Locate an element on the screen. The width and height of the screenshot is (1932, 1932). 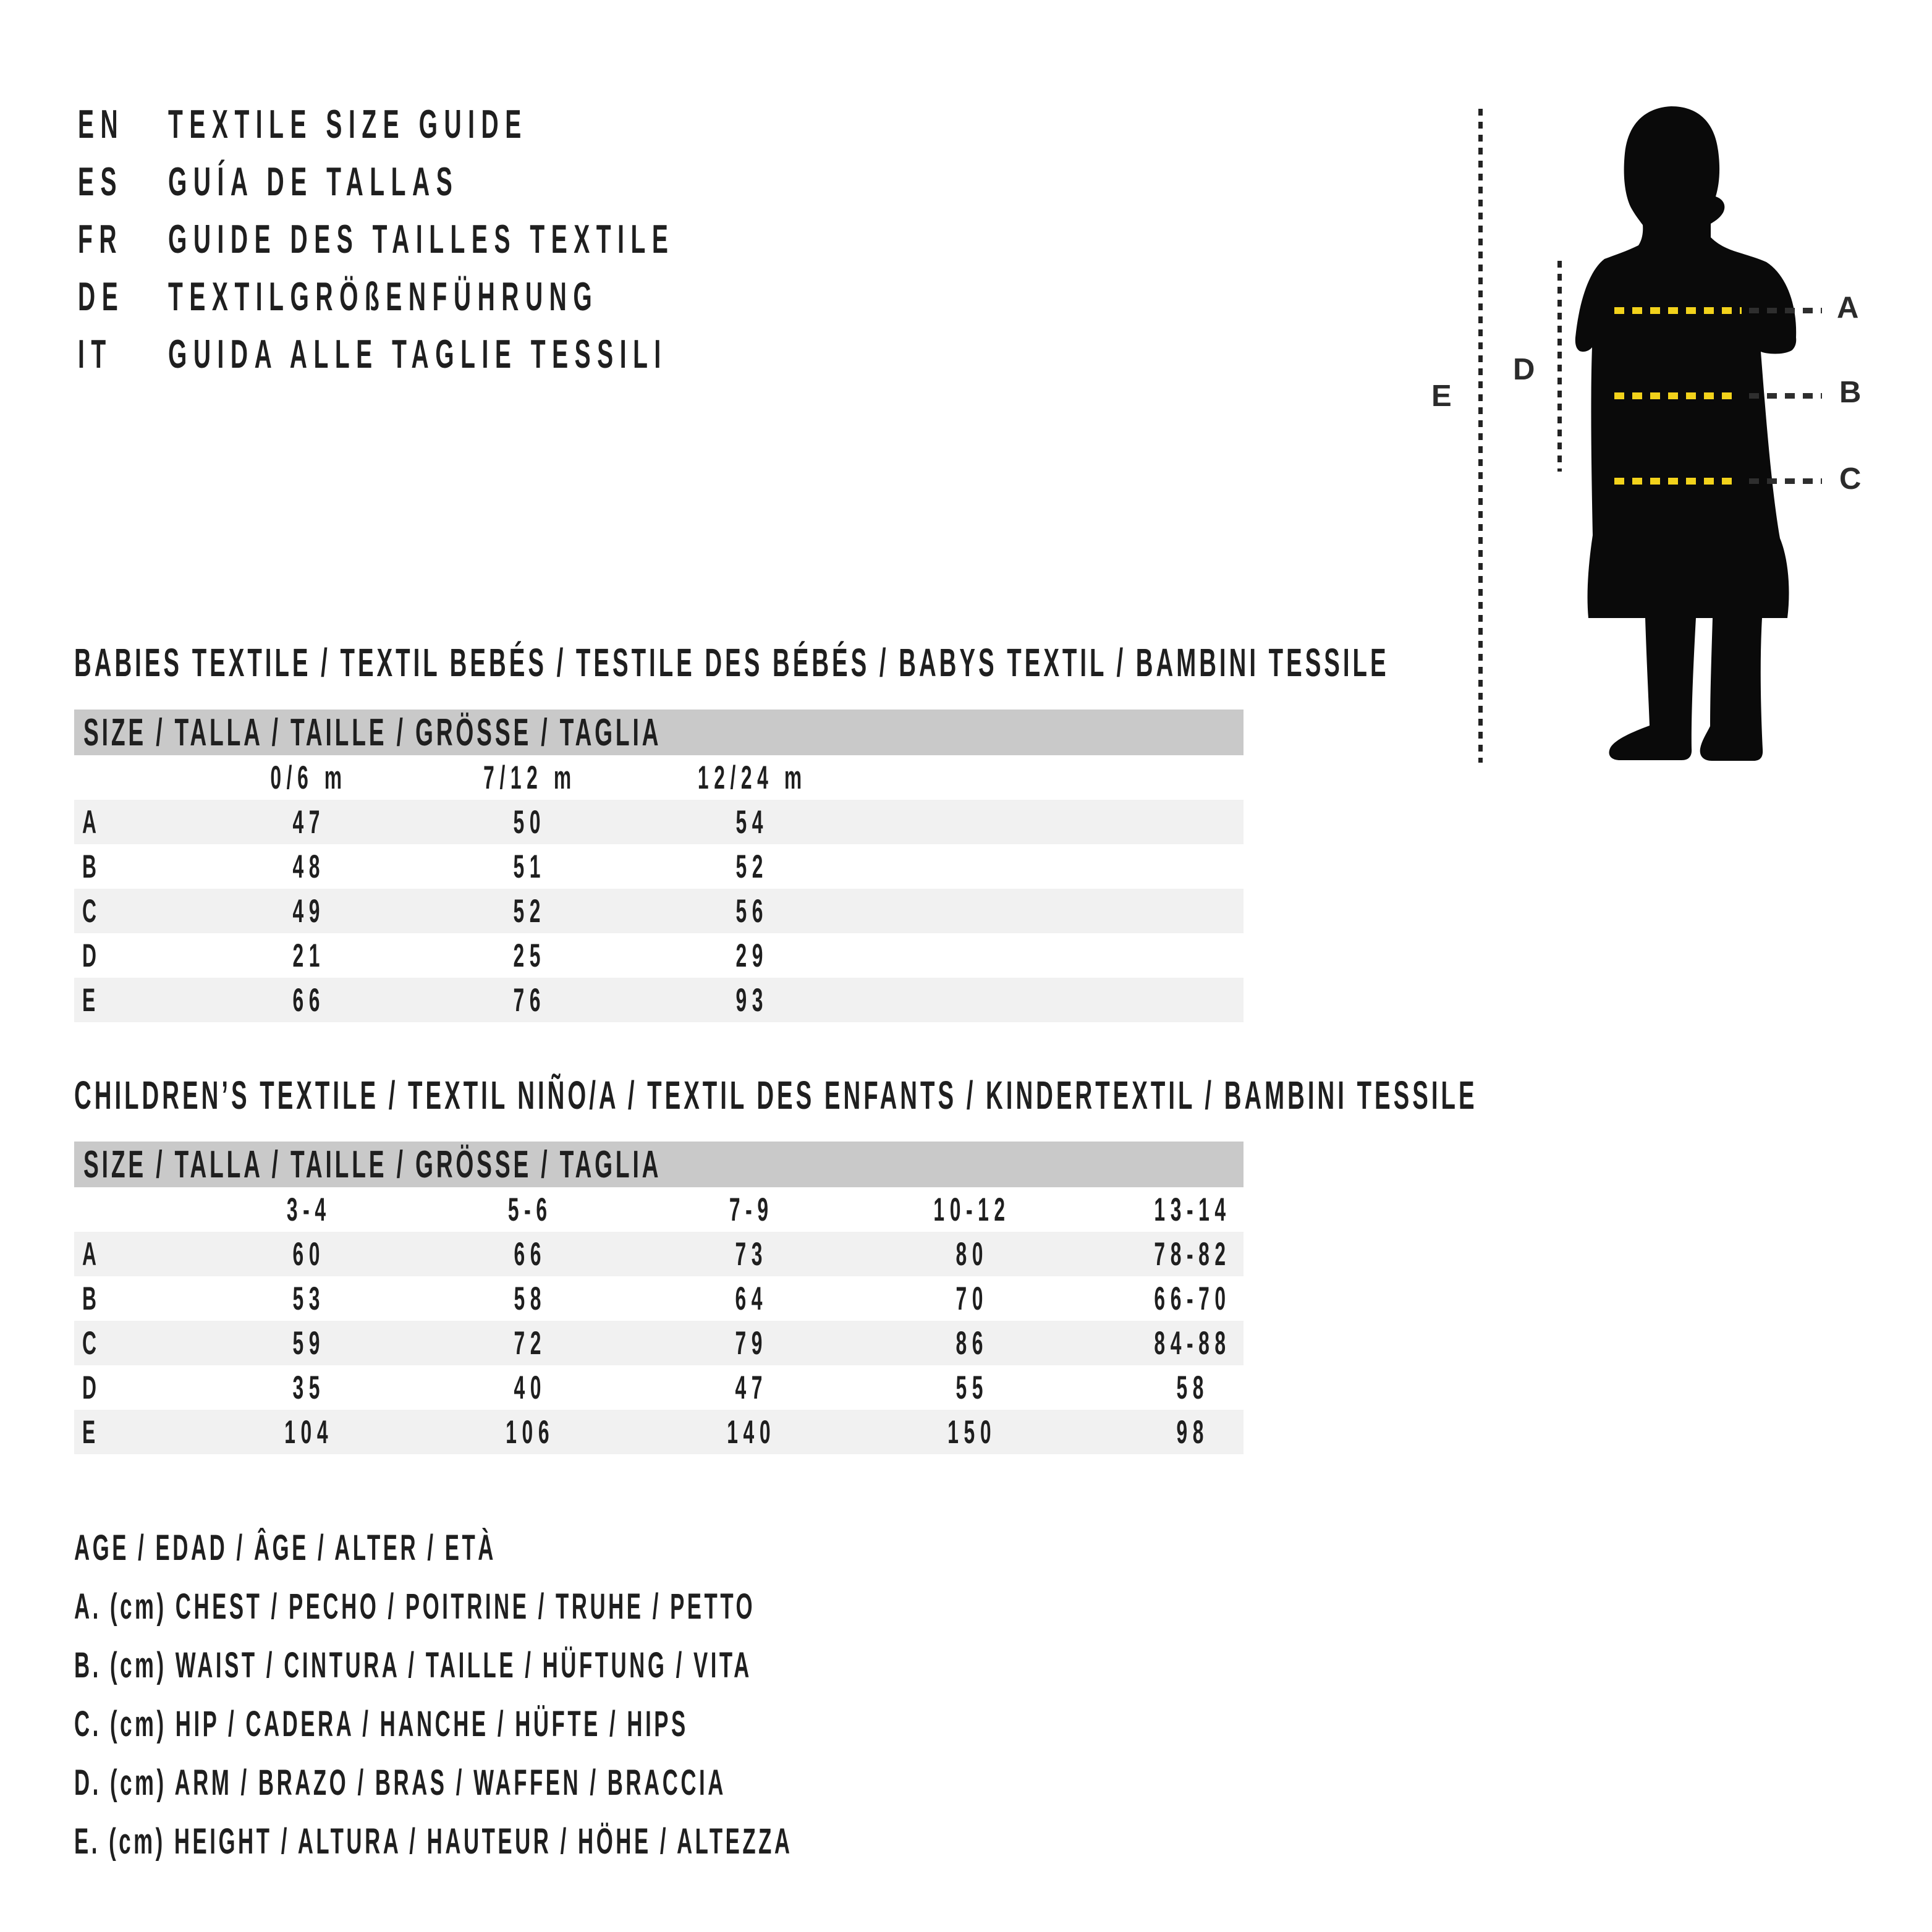
cell-value: 21 is located at coordinates (309, 955).